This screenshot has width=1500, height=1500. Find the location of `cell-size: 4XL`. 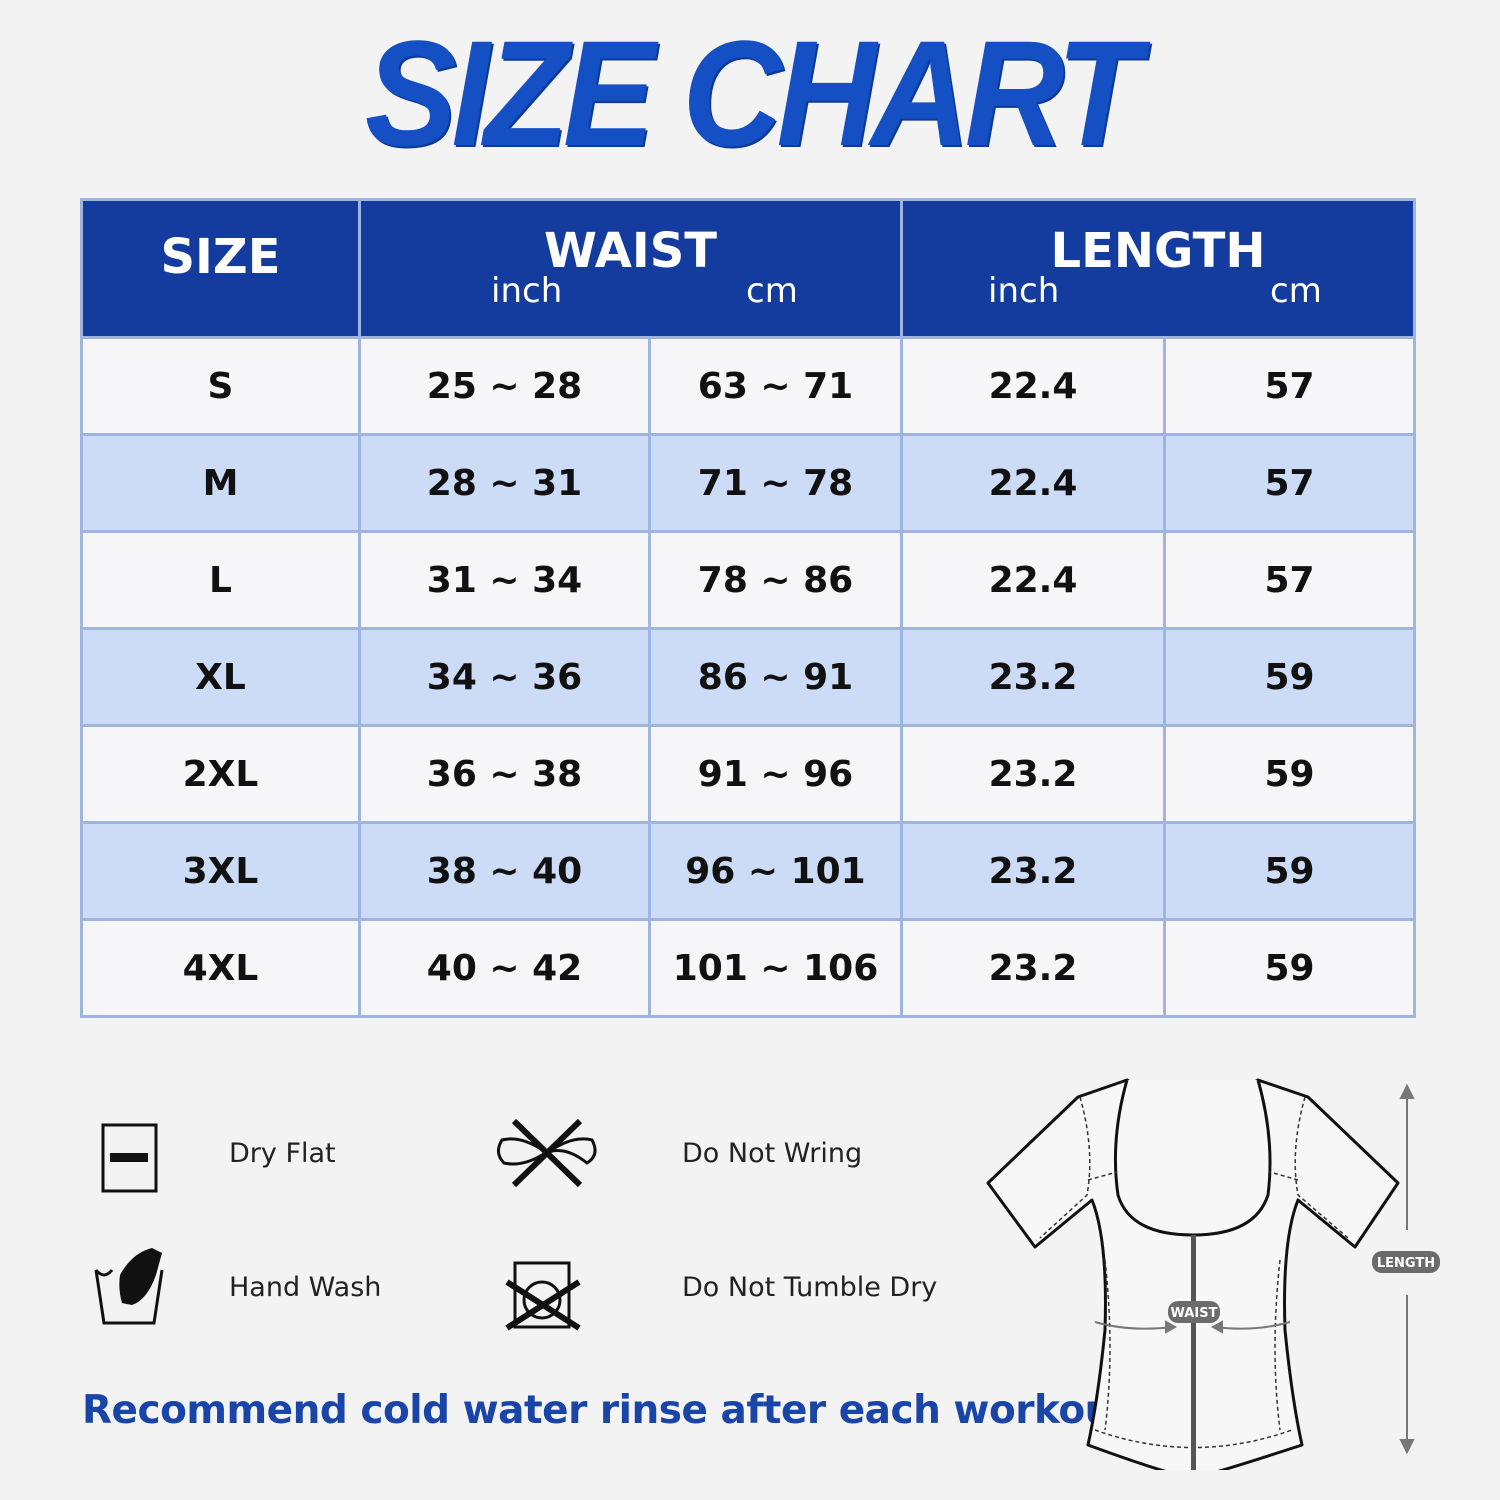

cell-size: 4XL is located at coordinates (220, 968).